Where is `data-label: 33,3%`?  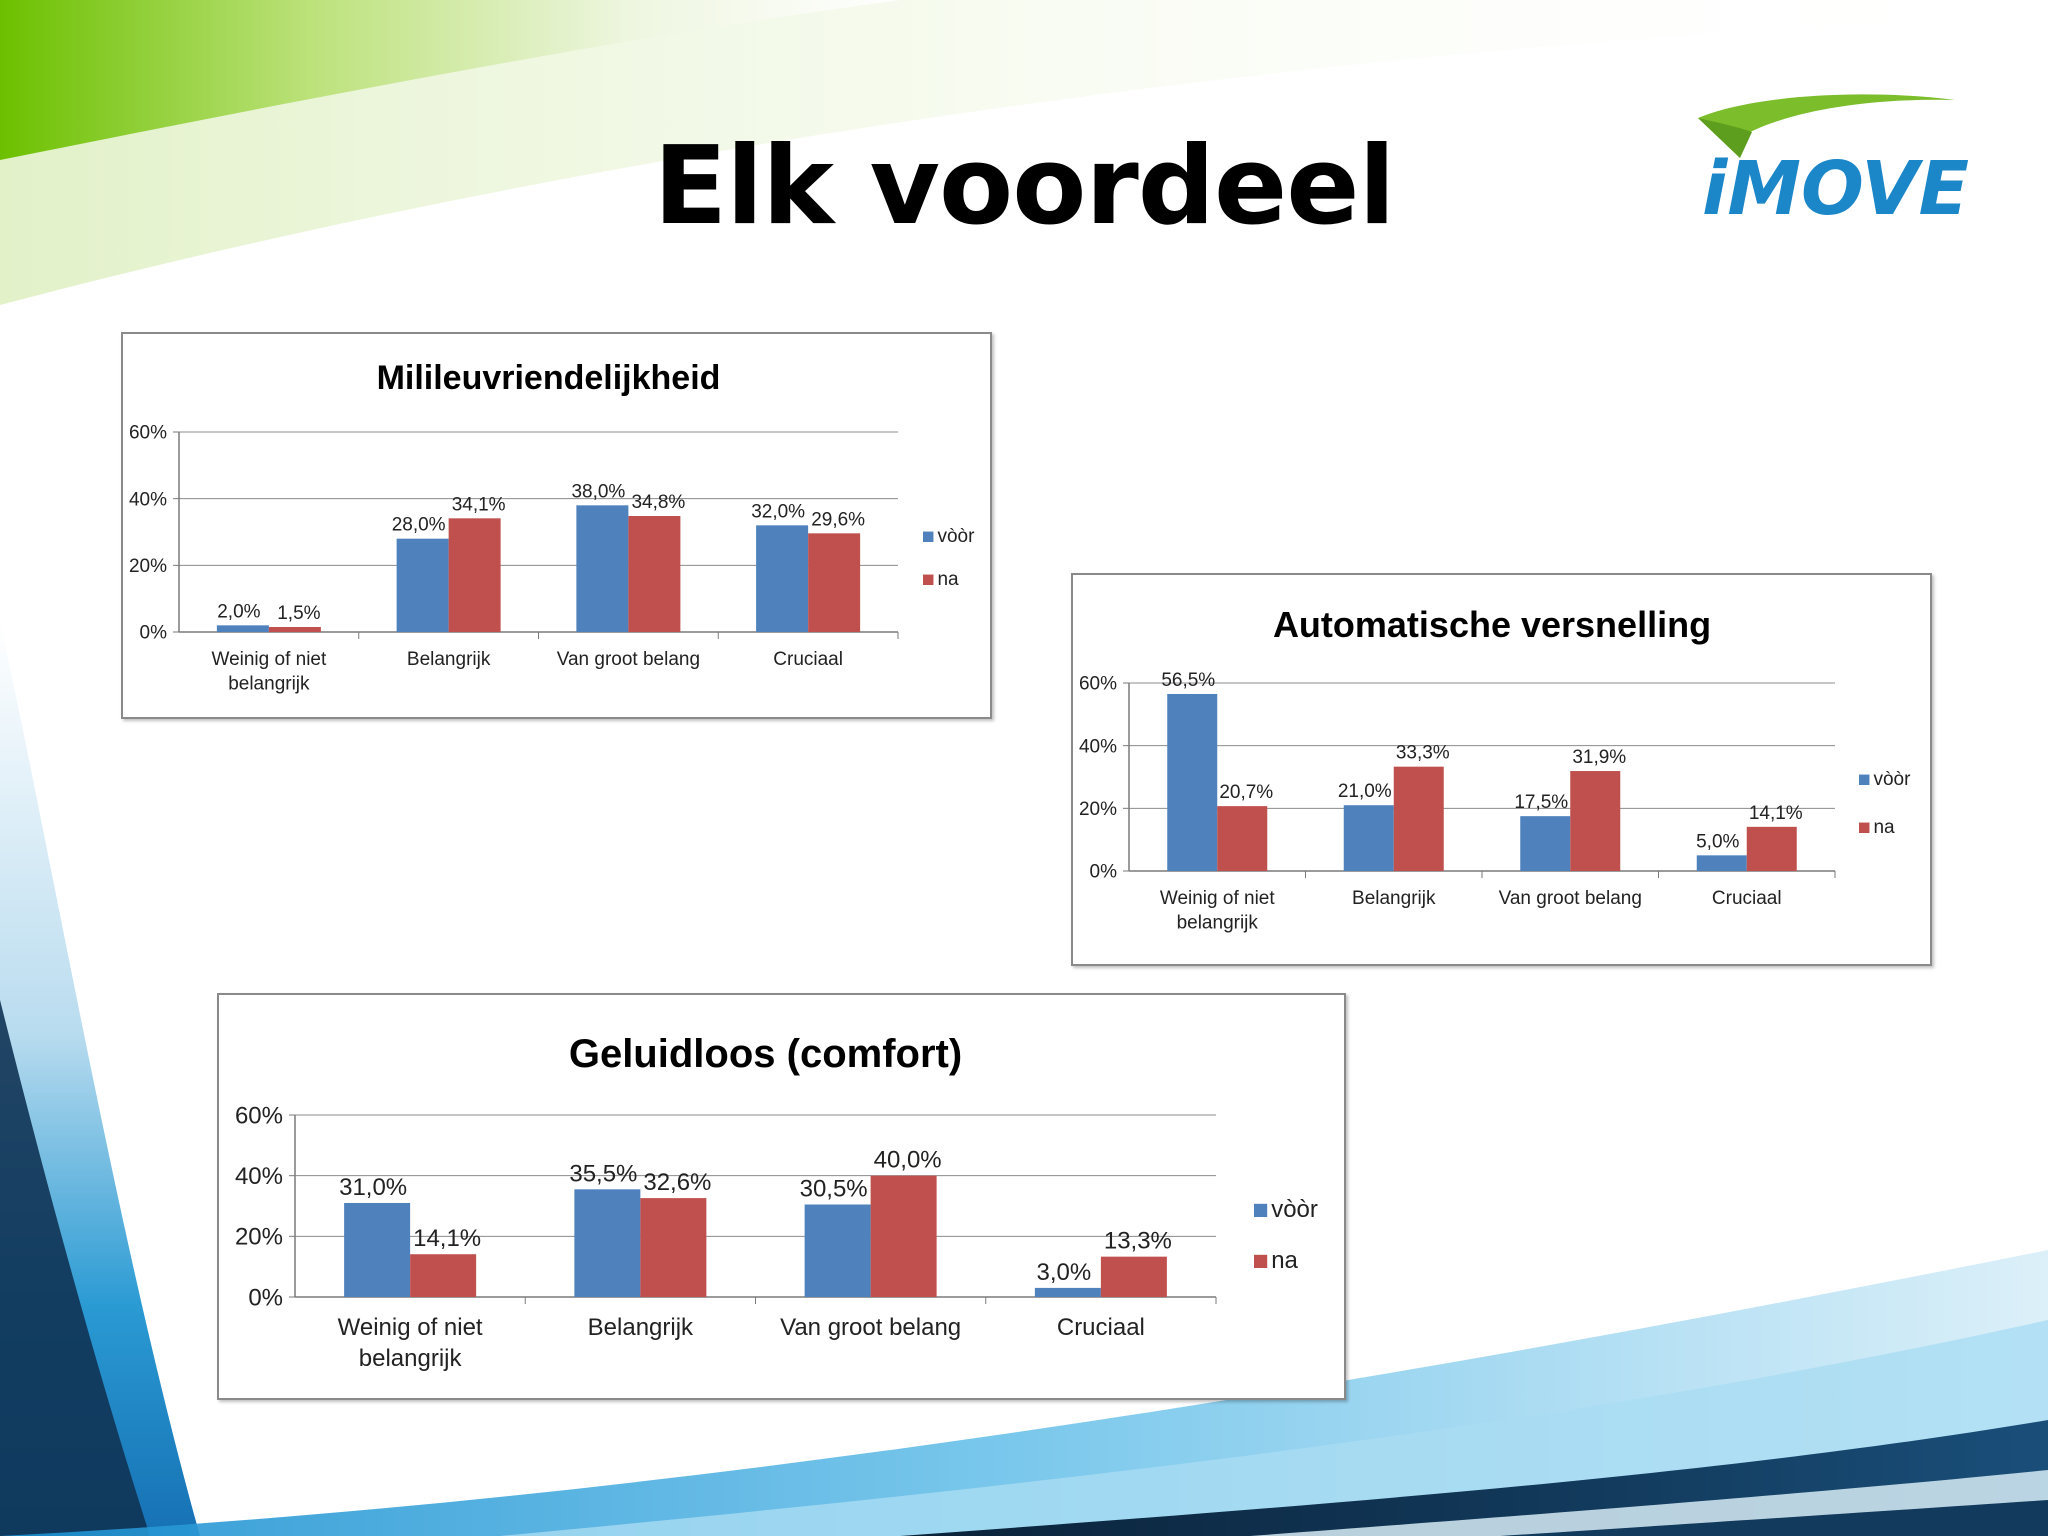 data-label: 33,3% is located at coordinates (1423, 753).